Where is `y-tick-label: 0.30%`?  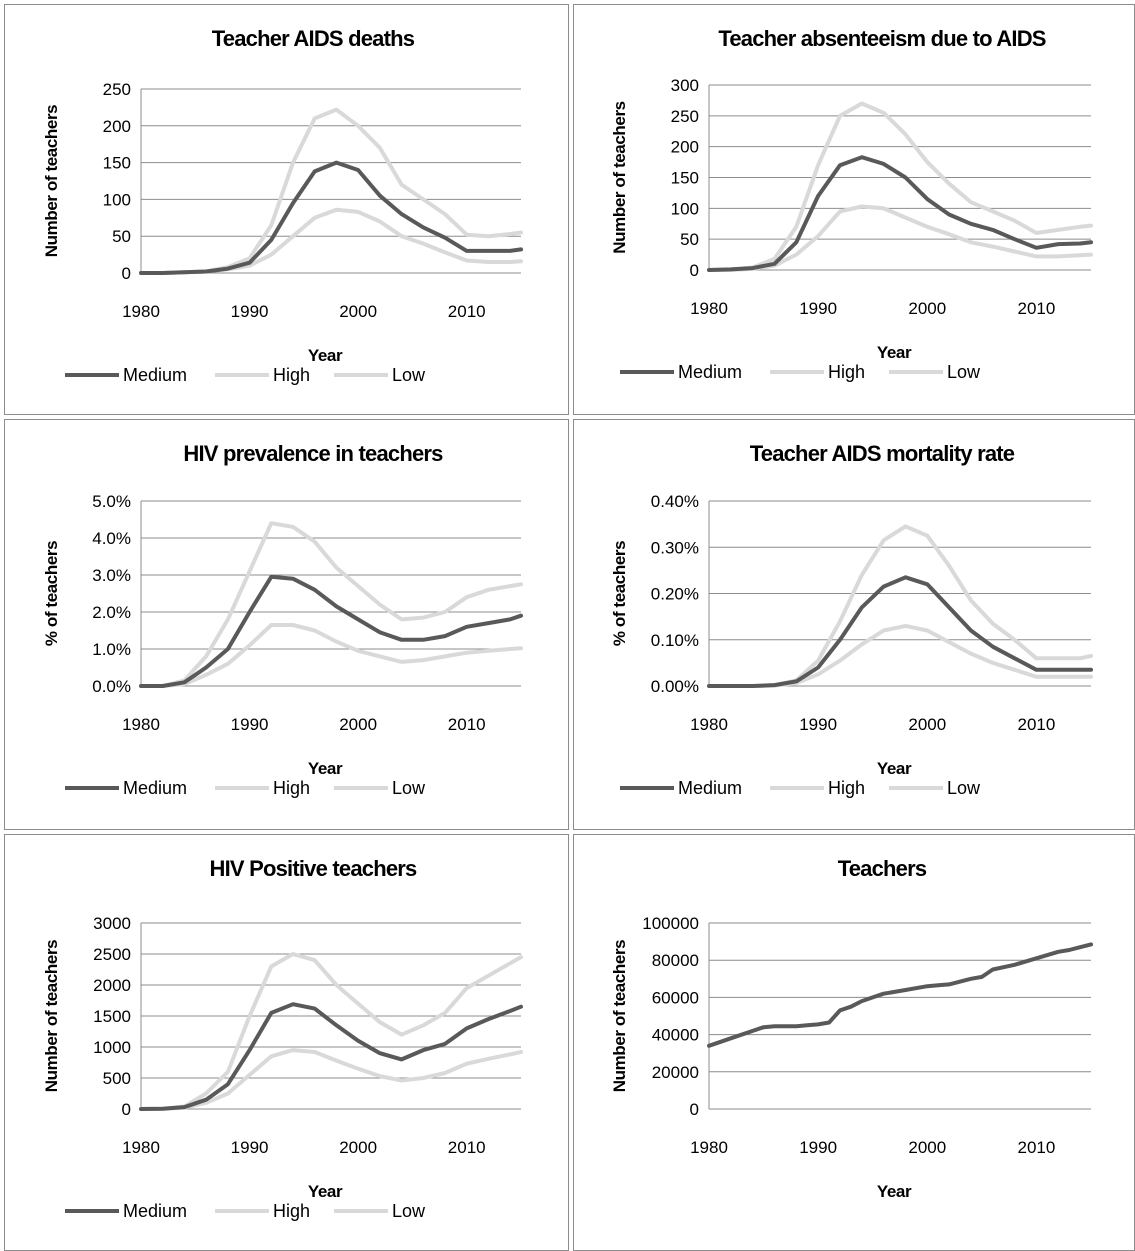
y-tick-label: 0.30% is located at coordinates (675, 547).